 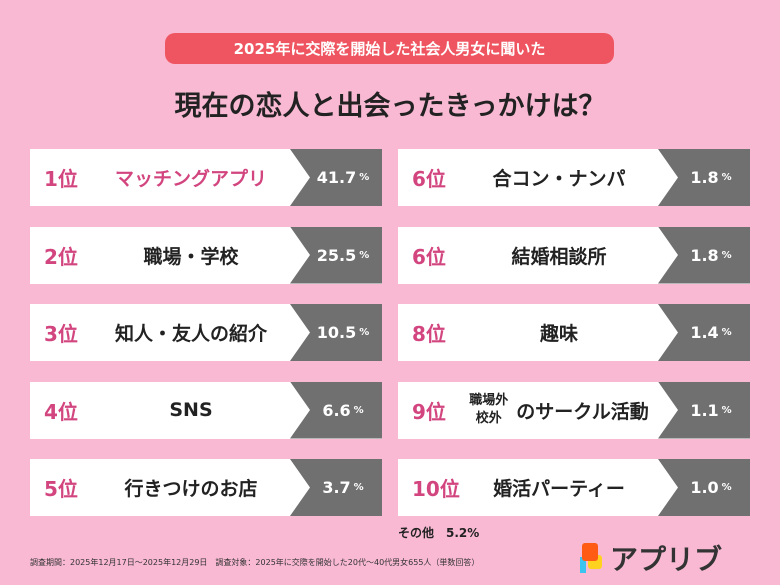 I want to click on ranking-card: 8位 趣味 1.4%, so click(x=574, y=332).